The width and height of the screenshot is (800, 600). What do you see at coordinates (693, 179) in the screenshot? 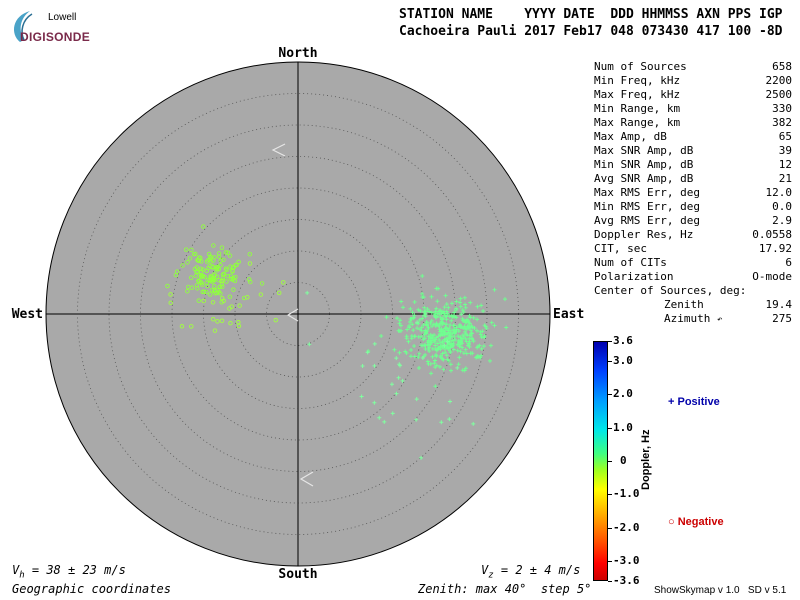
I see `stat-row: Avg SNR Amp, dB 21` at bounding box center [693, 179].